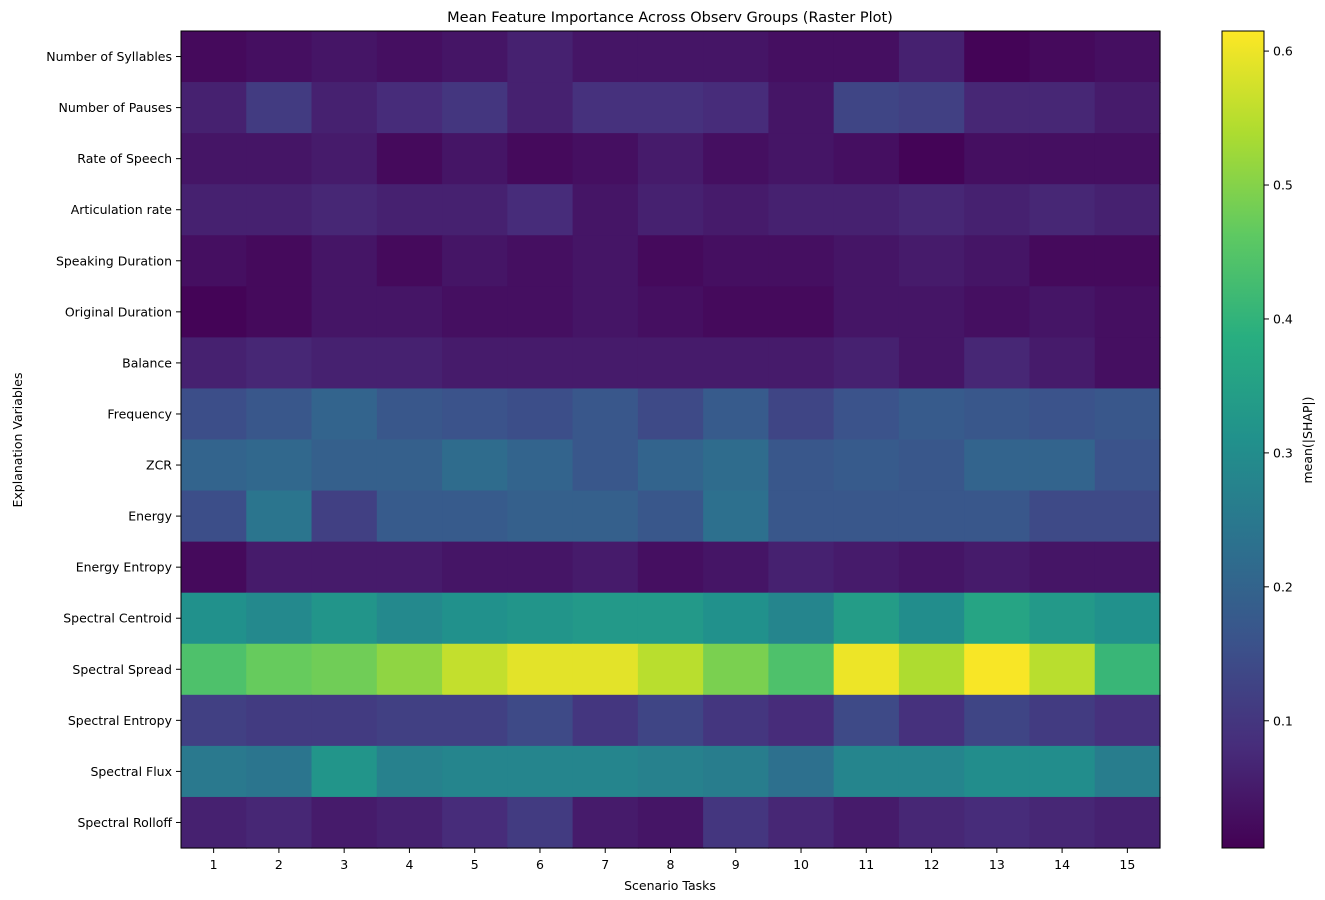  Describe the element at coordinates (1127, 864) in the screenshot. I see `x-tick-label: 15` at that location.